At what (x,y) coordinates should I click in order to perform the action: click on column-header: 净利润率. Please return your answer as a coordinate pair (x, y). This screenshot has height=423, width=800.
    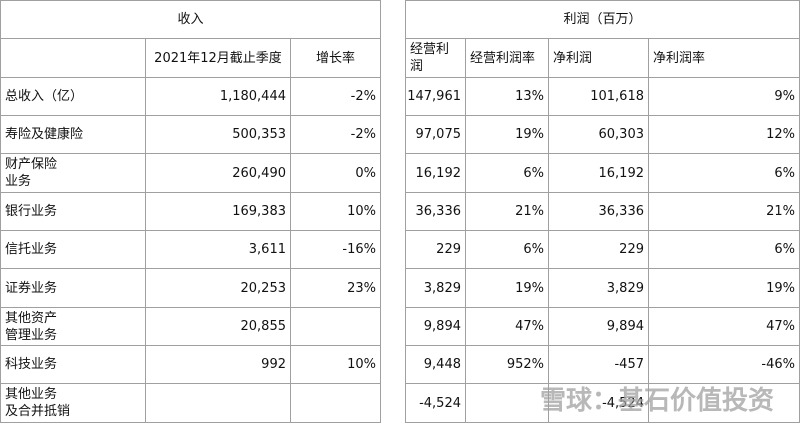
    Looking at the image, I should click on (724, 58).